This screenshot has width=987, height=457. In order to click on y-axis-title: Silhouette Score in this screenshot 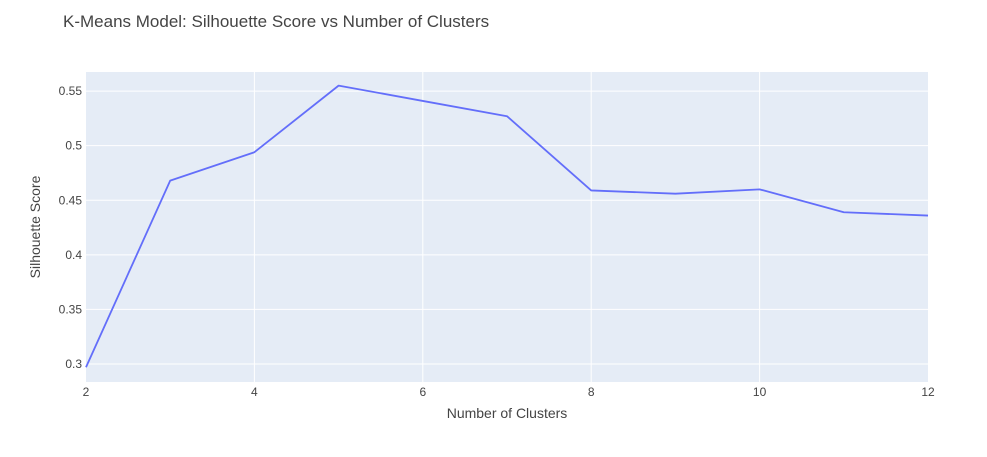, I will do `click(35, 226)`.